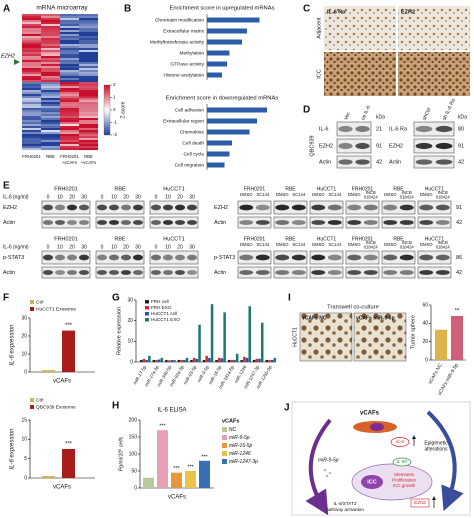  I want to click on lane-label: DMSO, so click(390, 244).